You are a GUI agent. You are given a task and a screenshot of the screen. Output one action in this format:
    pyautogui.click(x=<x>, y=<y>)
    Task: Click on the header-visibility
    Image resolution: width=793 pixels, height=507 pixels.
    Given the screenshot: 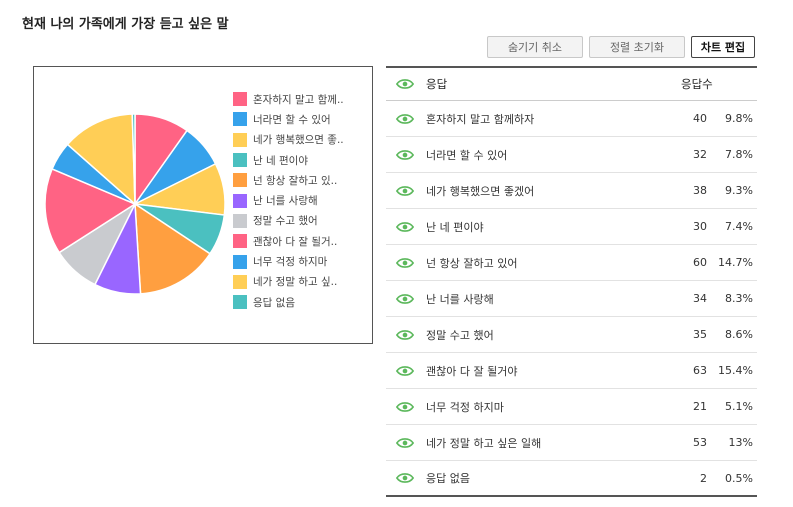 What is the action you would take?
    pyautogui.click(x=405, y=84)
    